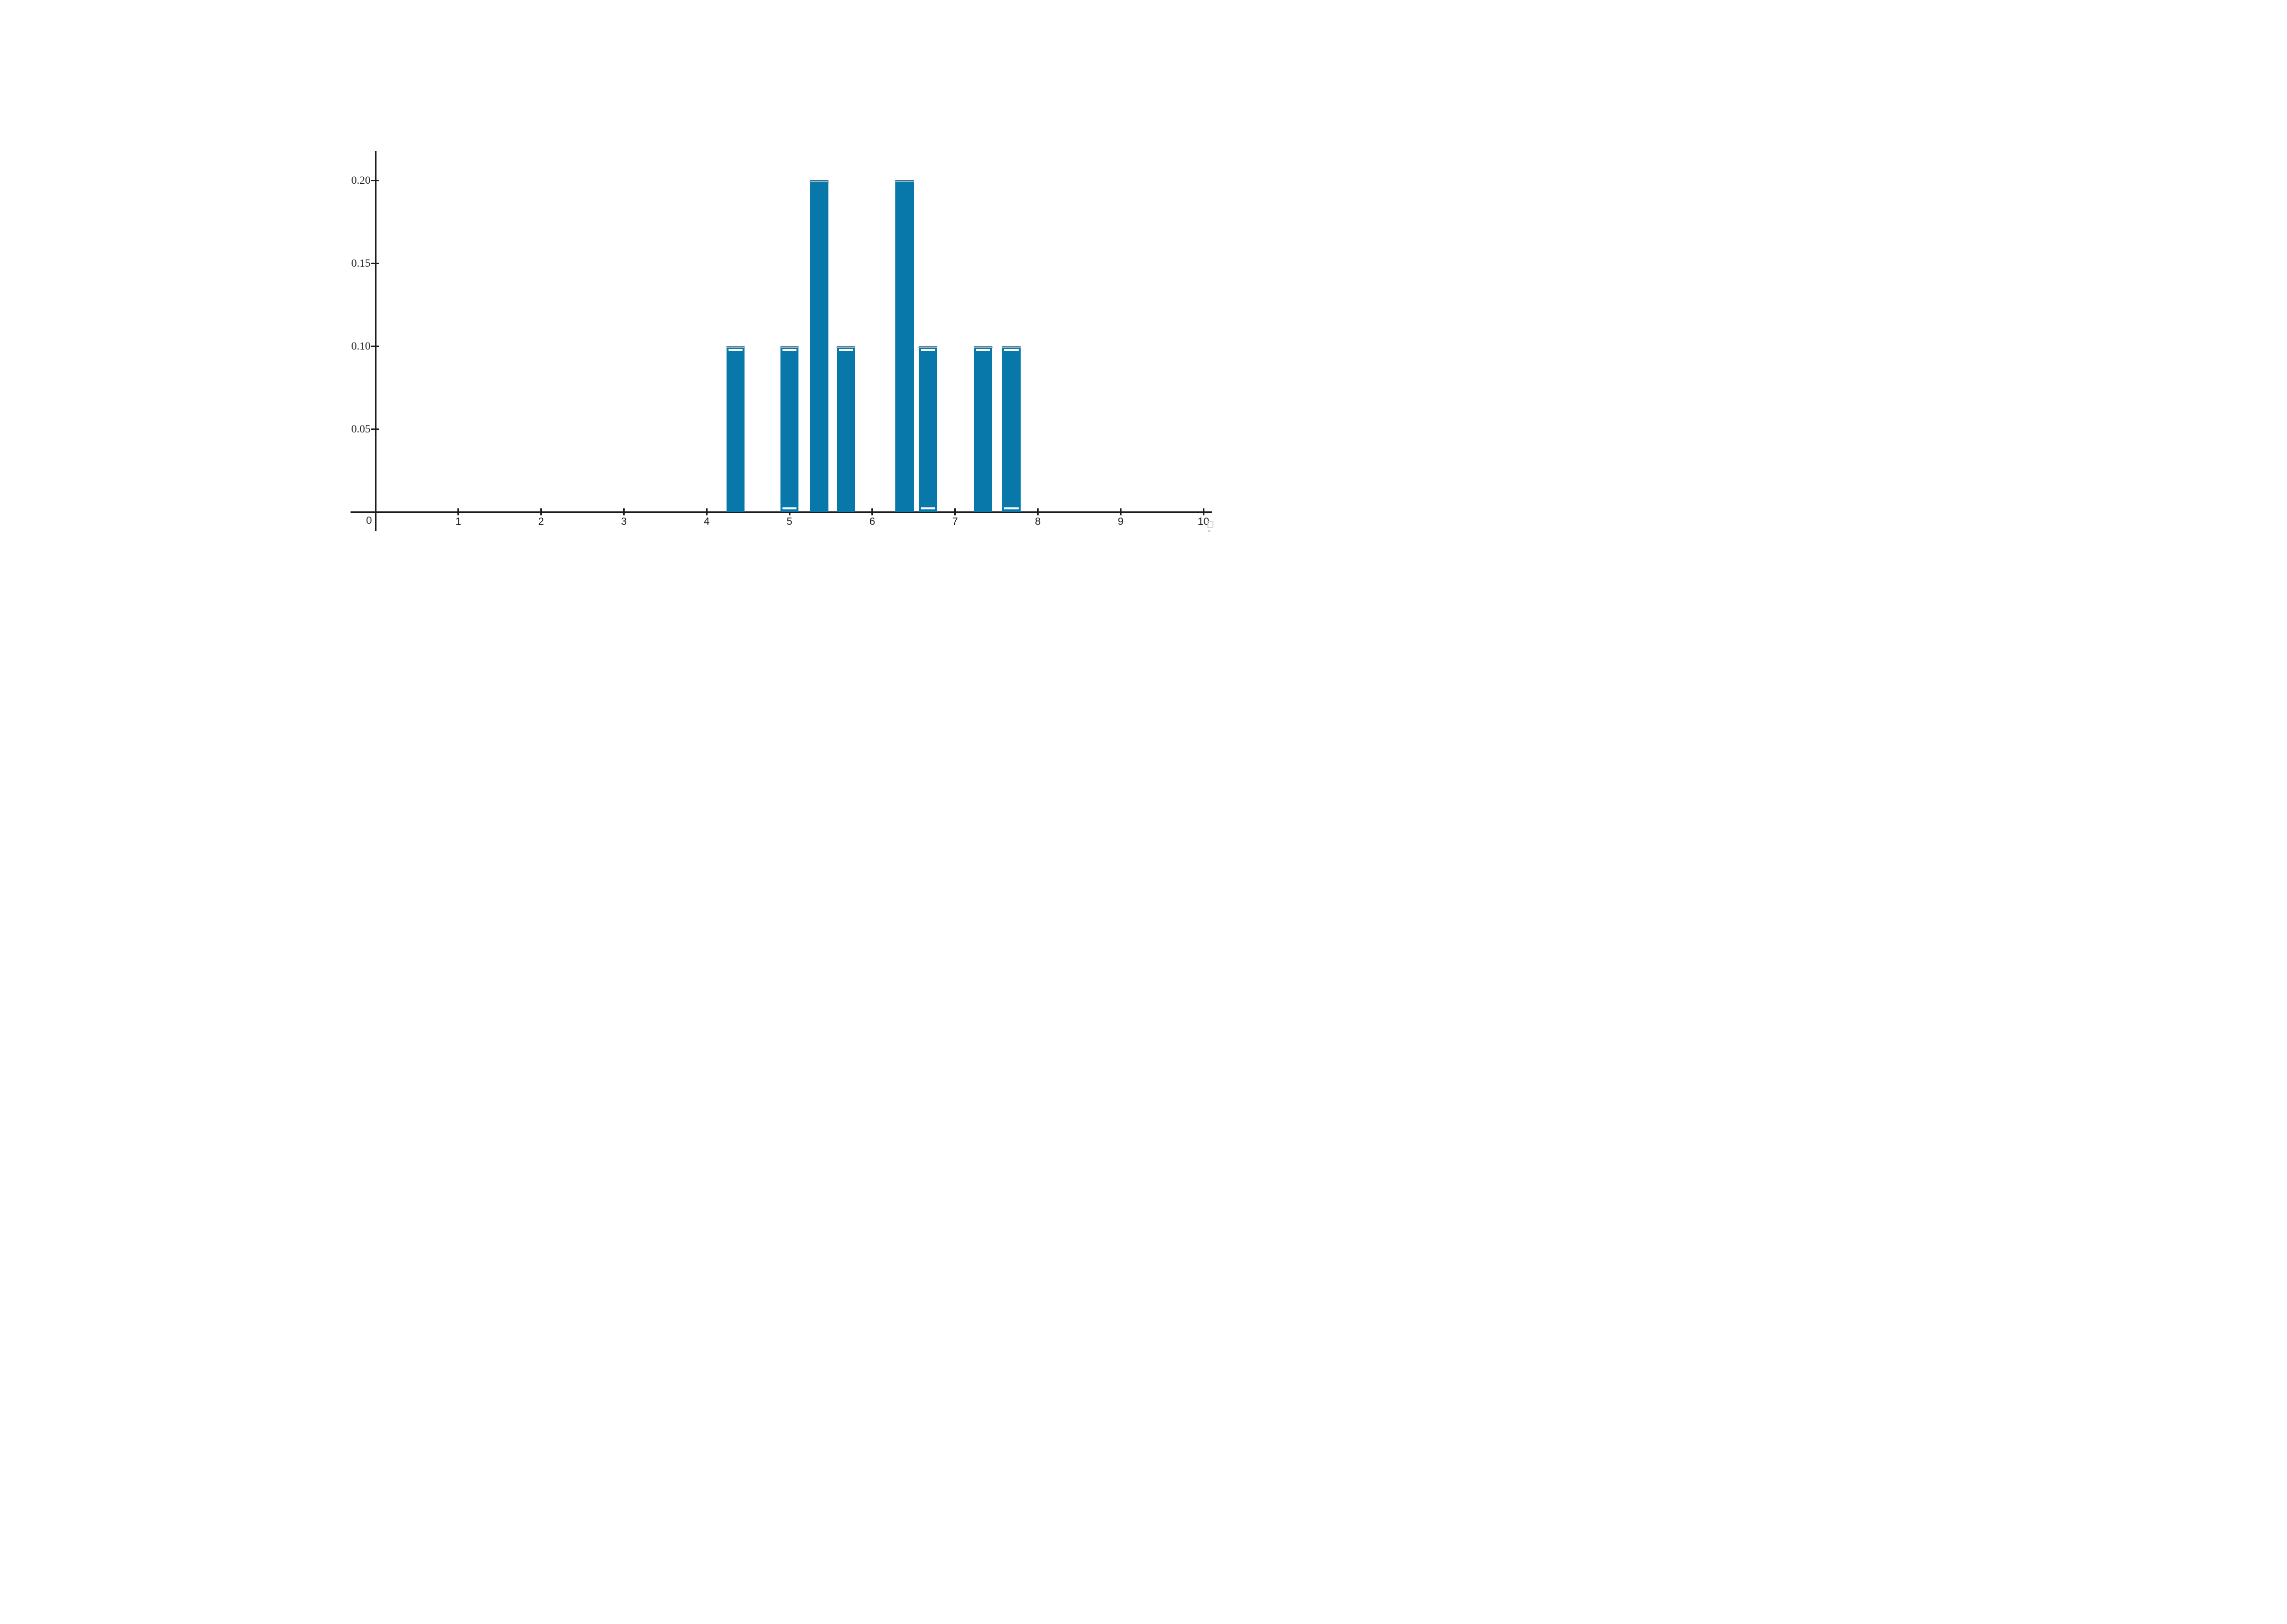  What do you see at coordinates (369, 520) in the screenshot?
I see `origin-tick-label: 0` at bounding box center [369, 520].